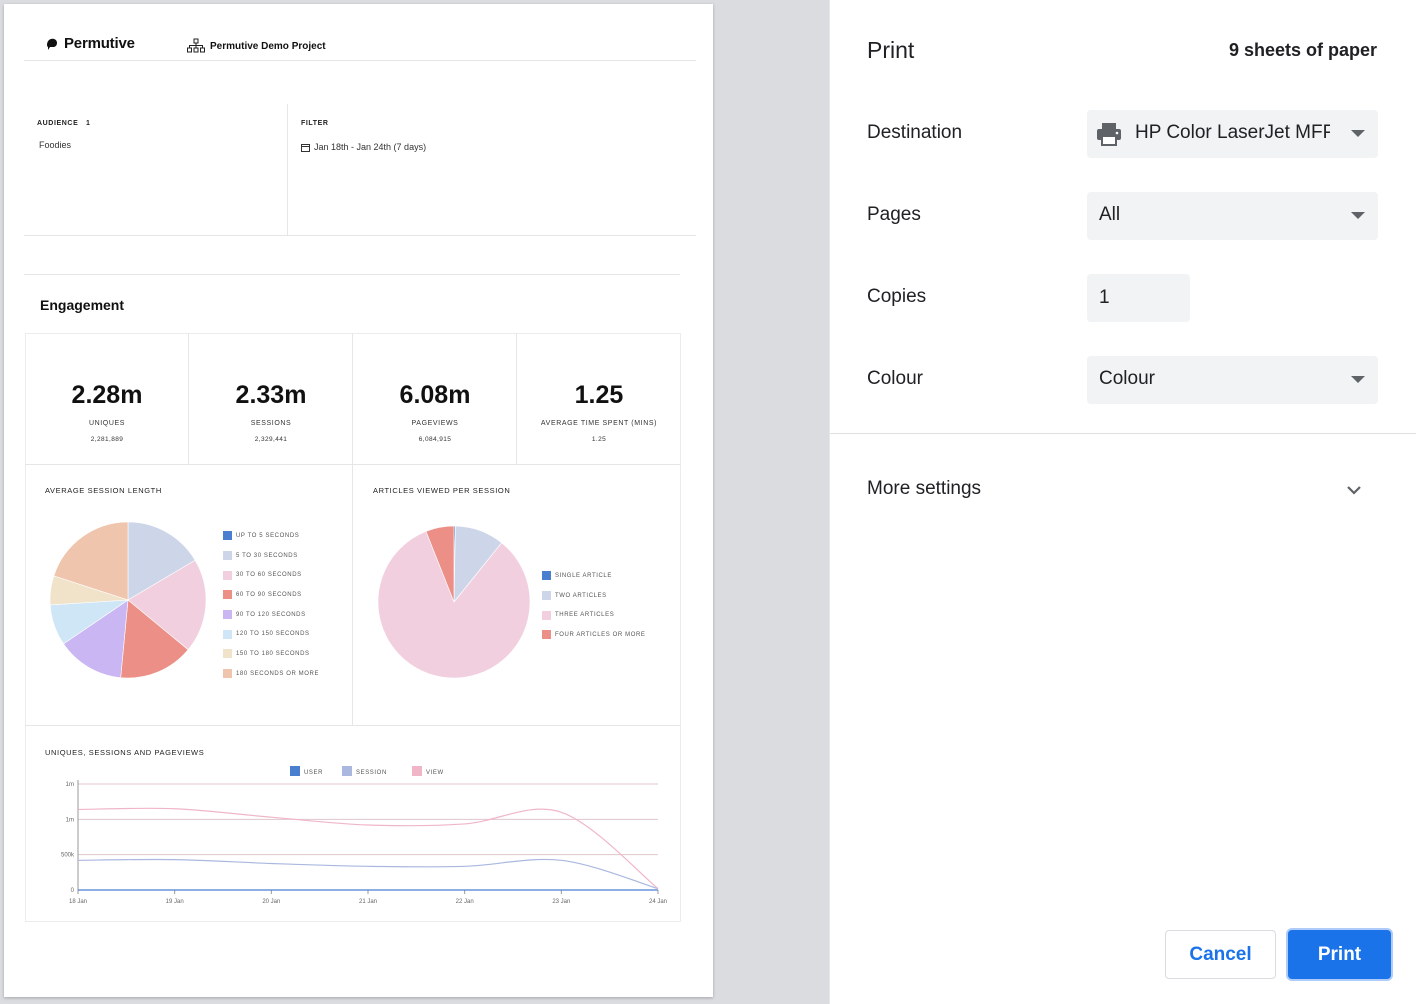  I want to click on legend-item: 150 TO 180 SECONDS, so click(271, 654).